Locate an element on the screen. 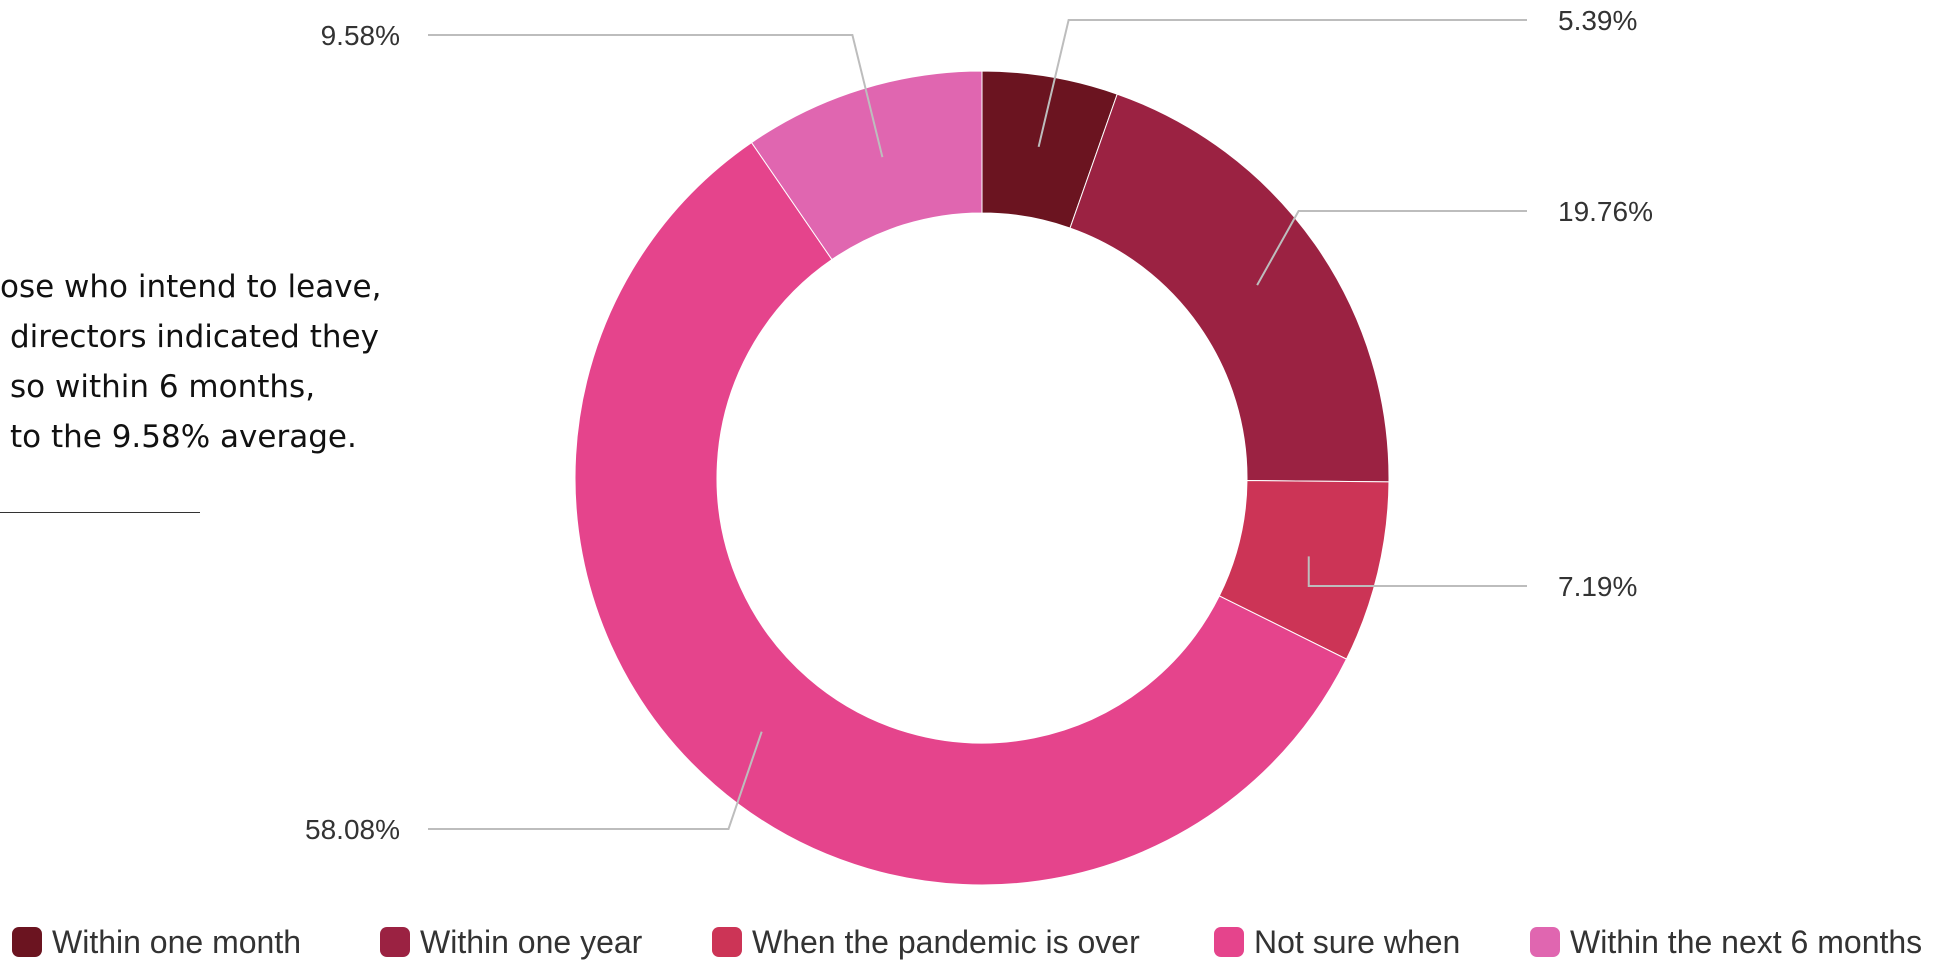  legend-item-when-the-pandemic-is-over: When the pandemic is over is located at coordinates (926, 942).